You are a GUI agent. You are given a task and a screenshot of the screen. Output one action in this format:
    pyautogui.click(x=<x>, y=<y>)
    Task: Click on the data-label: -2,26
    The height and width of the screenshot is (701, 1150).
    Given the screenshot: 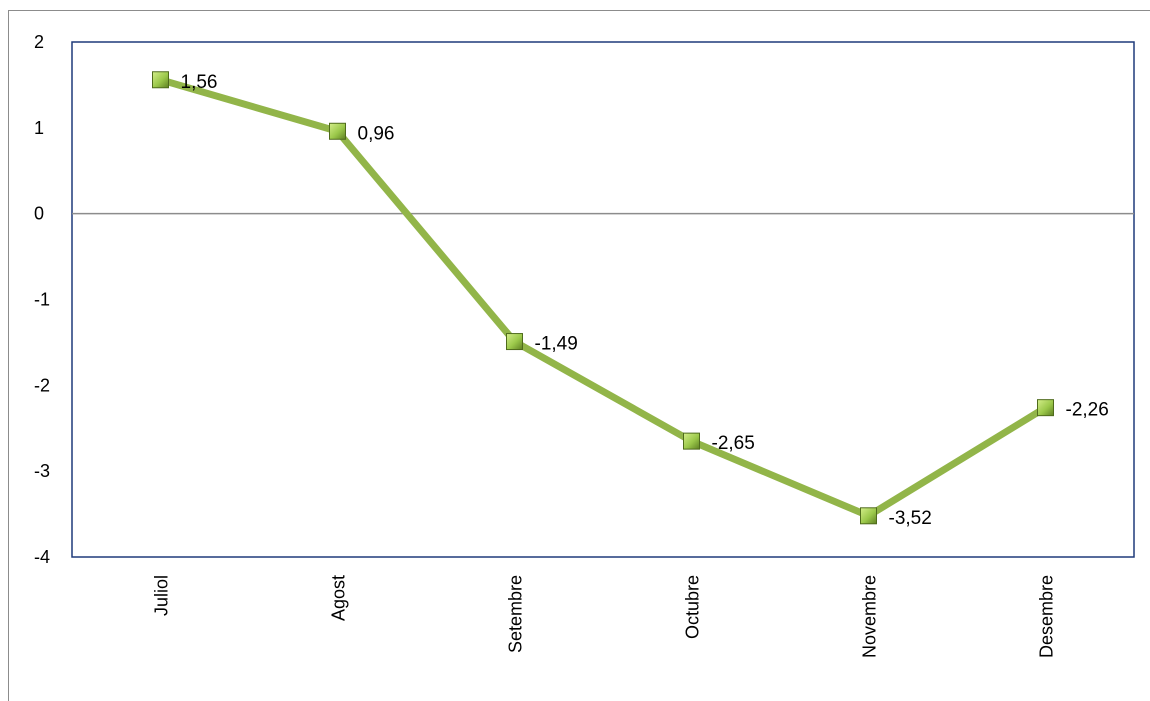 What is the action you would take?
    pyautogui.click(x=1087, y=410)
    